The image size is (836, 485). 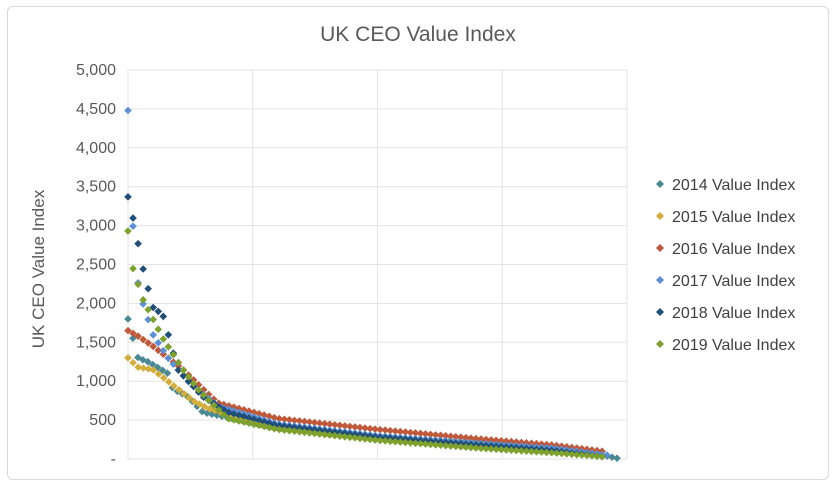 I want to click on legend-label: 2015 Value Index, so click(x=733, y=217).